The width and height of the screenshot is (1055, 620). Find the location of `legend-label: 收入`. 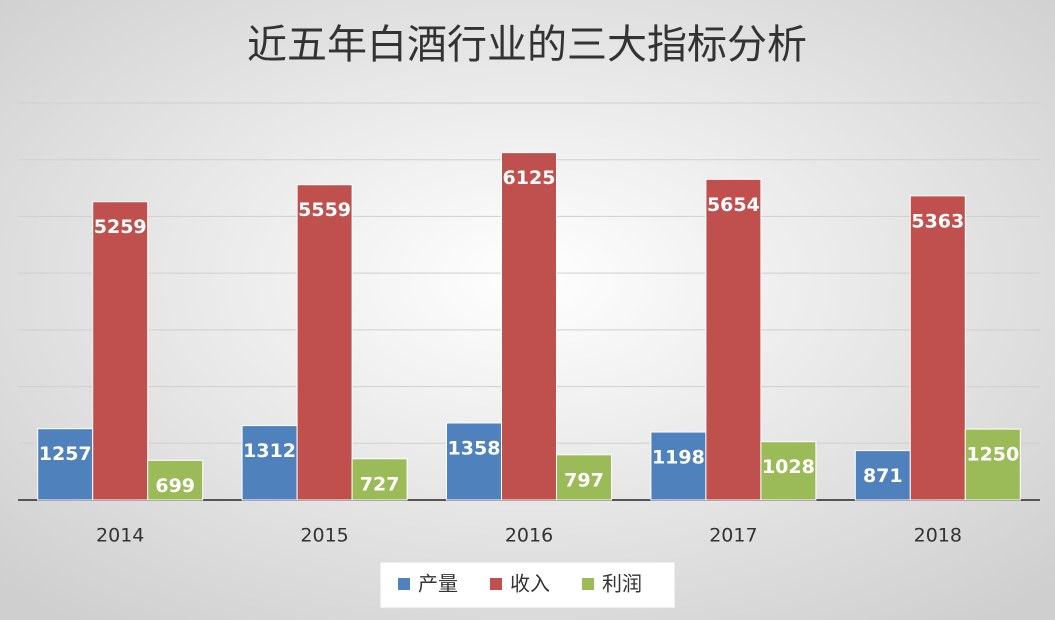

legend-label: 收入 is located at coordinates (530, 584).